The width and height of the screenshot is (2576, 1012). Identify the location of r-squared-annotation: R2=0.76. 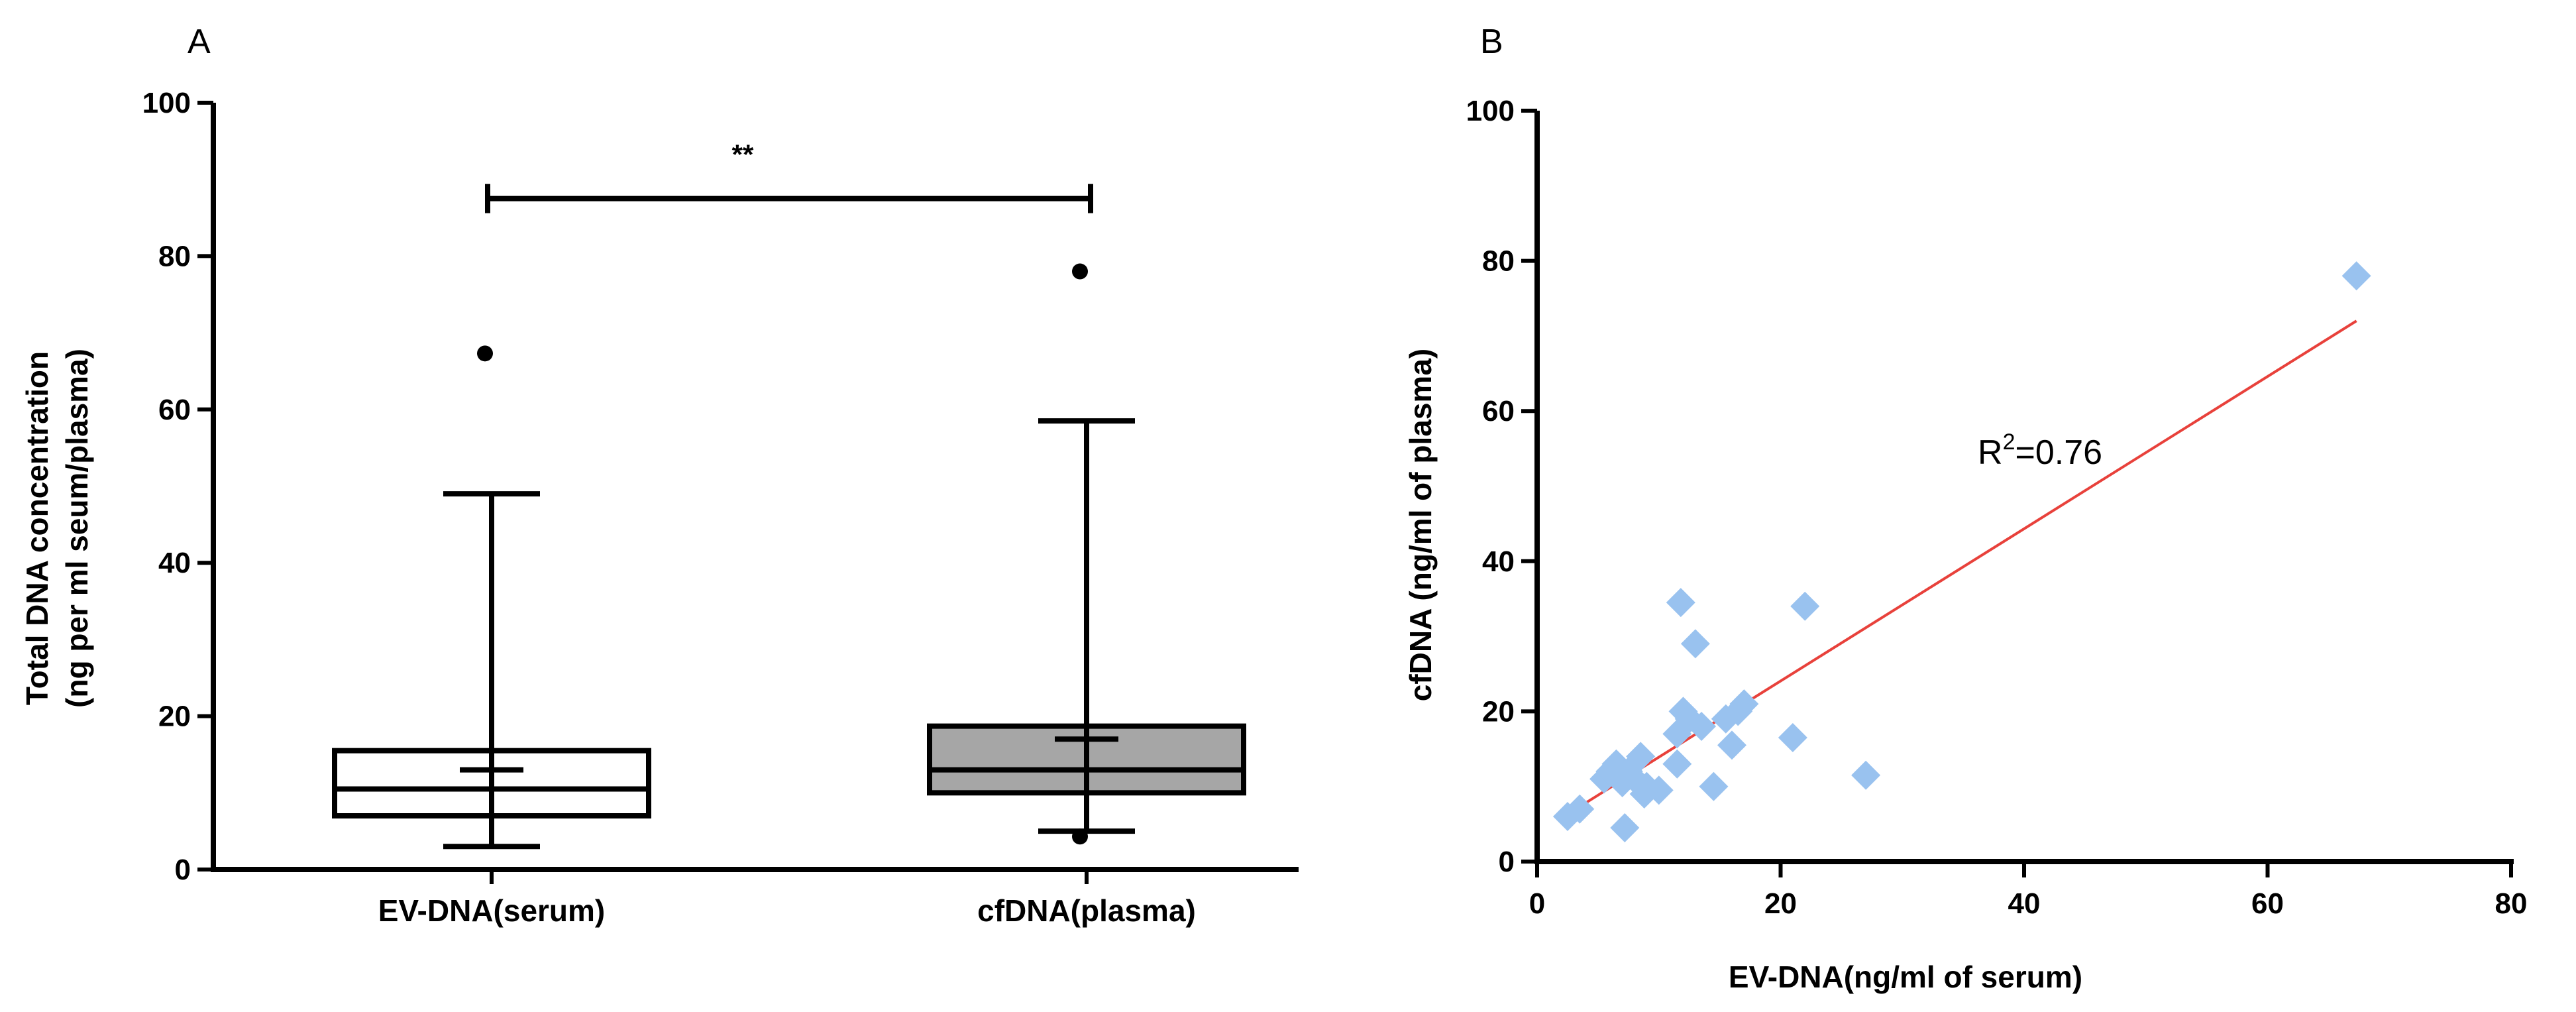
(2040, 451).